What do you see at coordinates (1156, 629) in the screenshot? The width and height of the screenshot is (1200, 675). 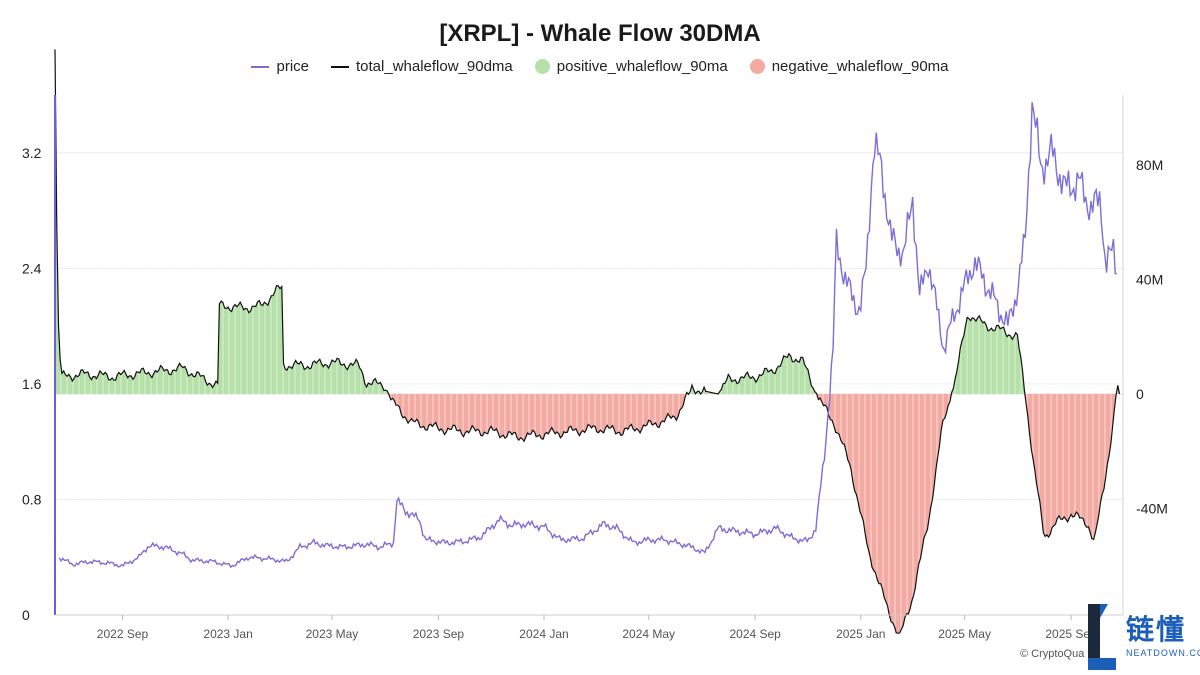 I see `logo-text: 链懂` at bounding box center [1156, 629].